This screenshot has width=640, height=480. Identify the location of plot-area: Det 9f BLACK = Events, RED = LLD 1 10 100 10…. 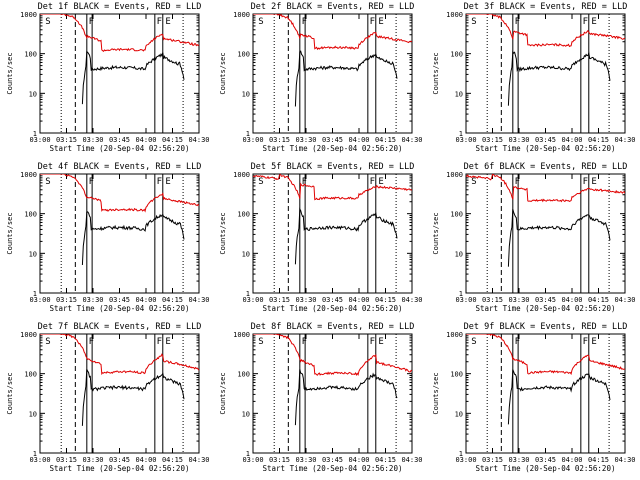
(534, 397).